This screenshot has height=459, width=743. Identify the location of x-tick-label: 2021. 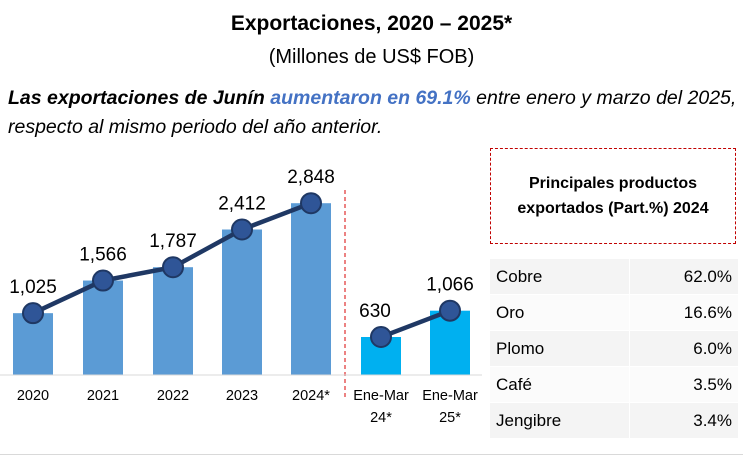
(103, 396).